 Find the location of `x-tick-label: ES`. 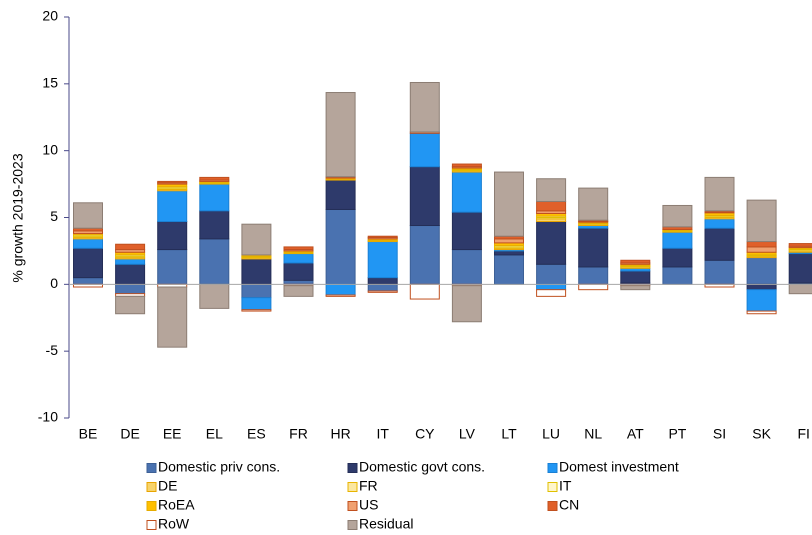

x-tick-label: ES is located at coordinates (256, 434).